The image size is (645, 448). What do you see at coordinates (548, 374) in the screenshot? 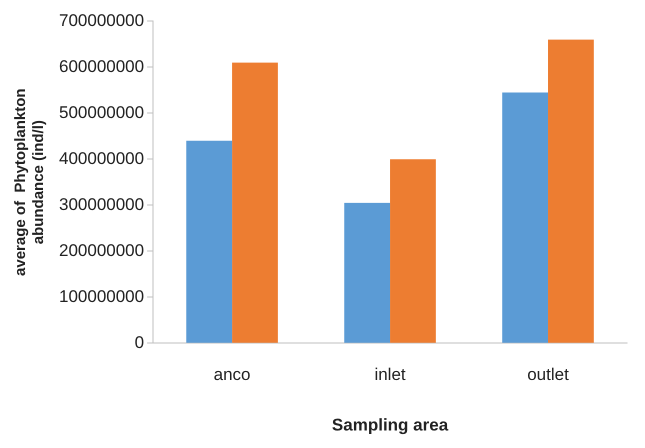
I see `x-tick-label: outlet` at bounding box center [548, 374].